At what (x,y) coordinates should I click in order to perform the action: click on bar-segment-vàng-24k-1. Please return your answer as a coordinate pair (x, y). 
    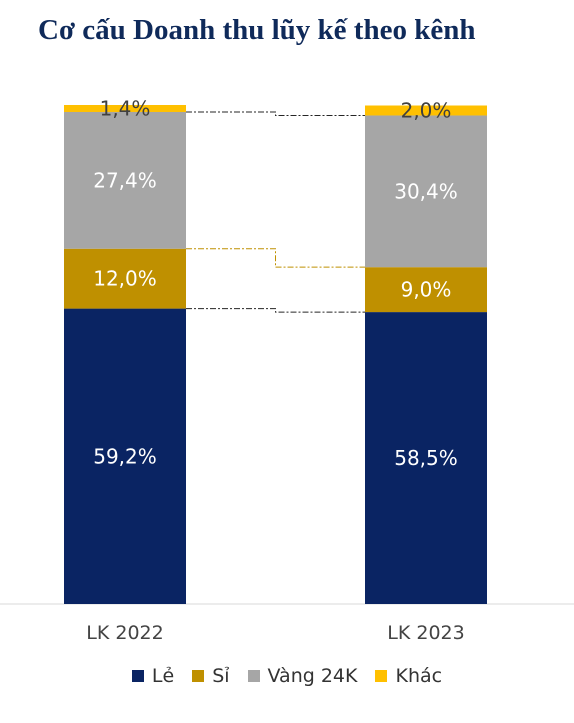
    Looking at the image, I should click on (426, 191).